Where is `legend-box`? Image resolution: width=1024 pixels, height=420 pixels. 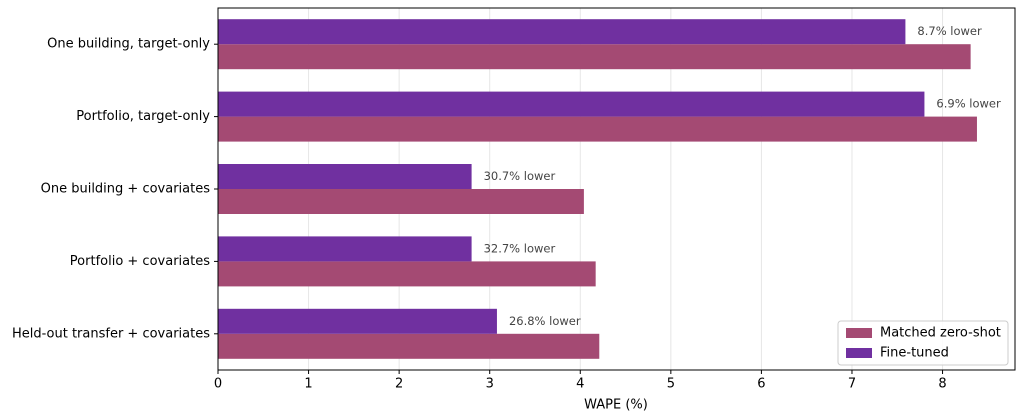 legend-box is located at coordinates (923, 343).